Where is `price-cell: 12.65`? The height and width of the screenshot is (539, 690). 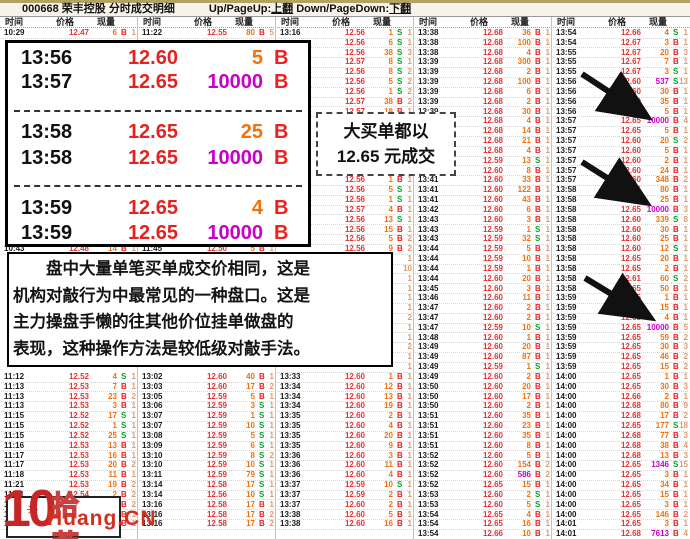 price-cell: 12.65 is located at coordinates (630, 465).